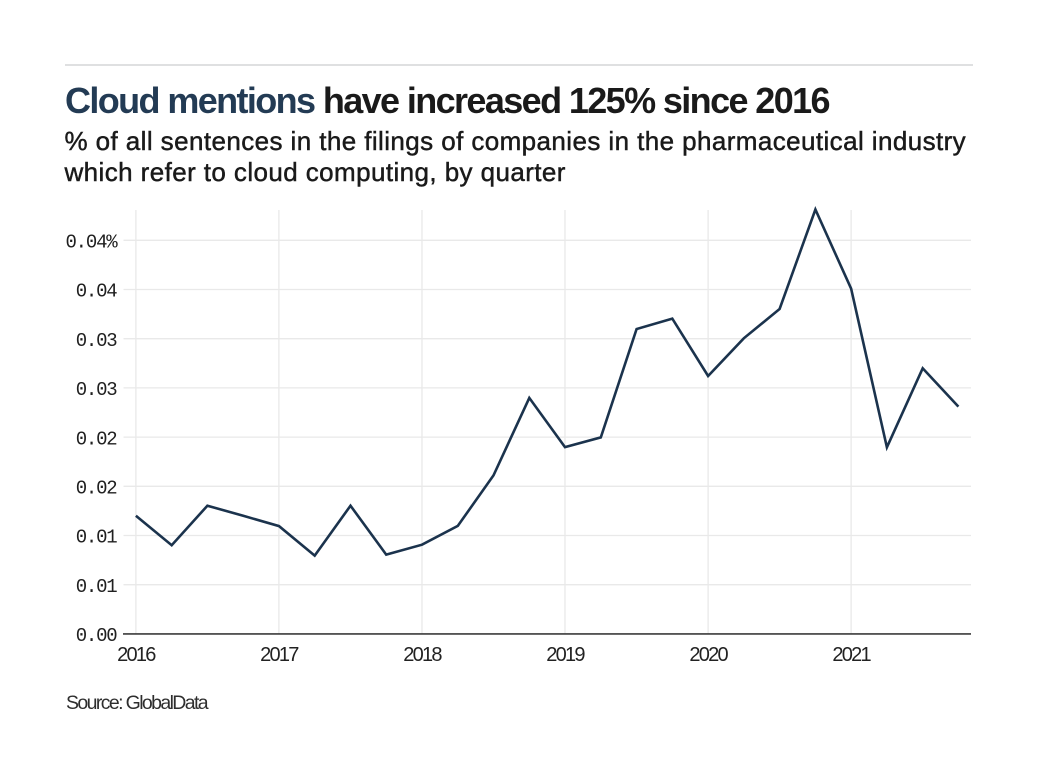  Describe the element at coordinates (565, 655) in the screenshot. I see `svg-text: 2019` at that location.